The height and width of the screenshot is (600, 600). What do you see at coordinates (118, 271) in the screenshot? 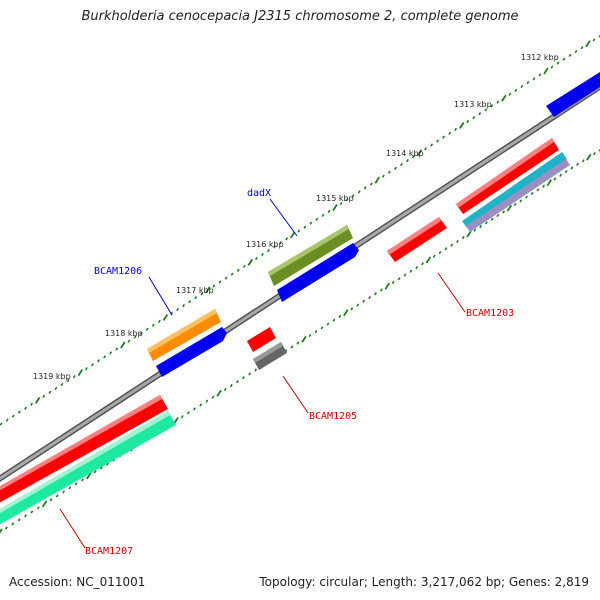
I see `gene-label-BCAM1206: BCAM1206` at bounding box center [118, 271].